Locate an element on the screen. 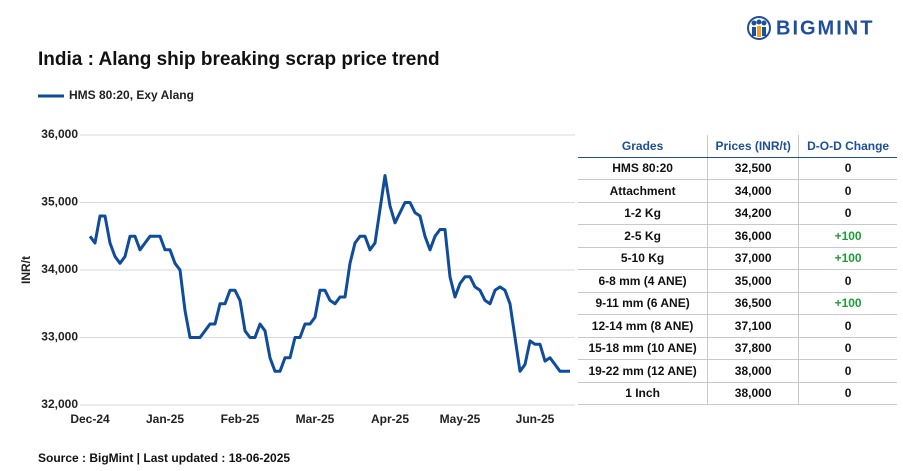 This screenshot has height=471, width=903. table-row: 12-14 mm (8 ANE) 37,100 0 is located at coordinates (737, 326).